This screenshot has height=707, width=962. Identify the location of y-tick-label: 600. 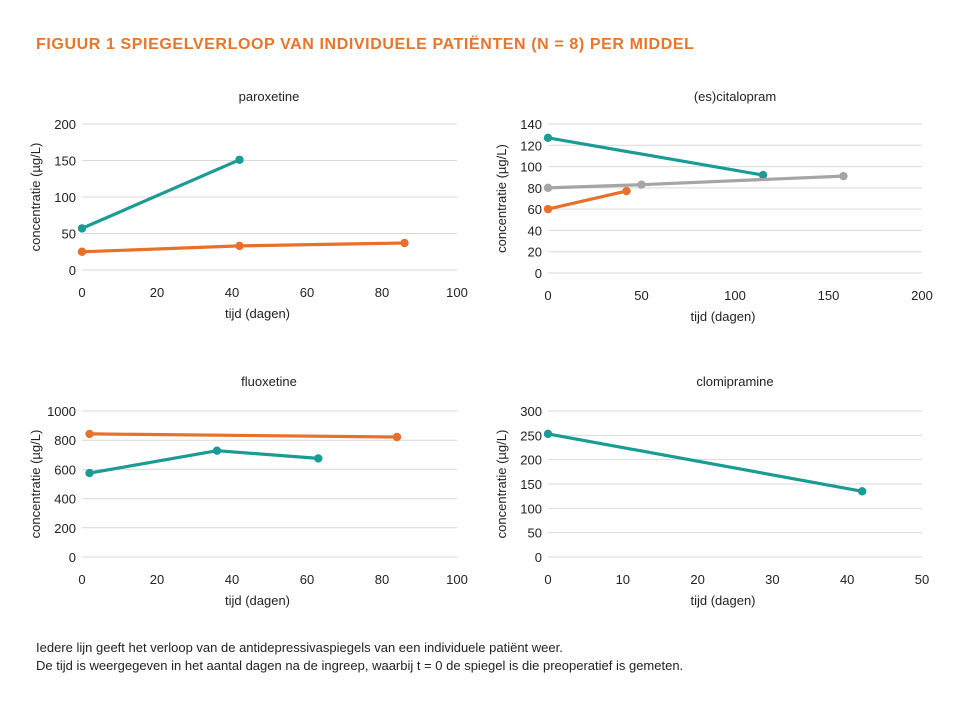
(65, 469).